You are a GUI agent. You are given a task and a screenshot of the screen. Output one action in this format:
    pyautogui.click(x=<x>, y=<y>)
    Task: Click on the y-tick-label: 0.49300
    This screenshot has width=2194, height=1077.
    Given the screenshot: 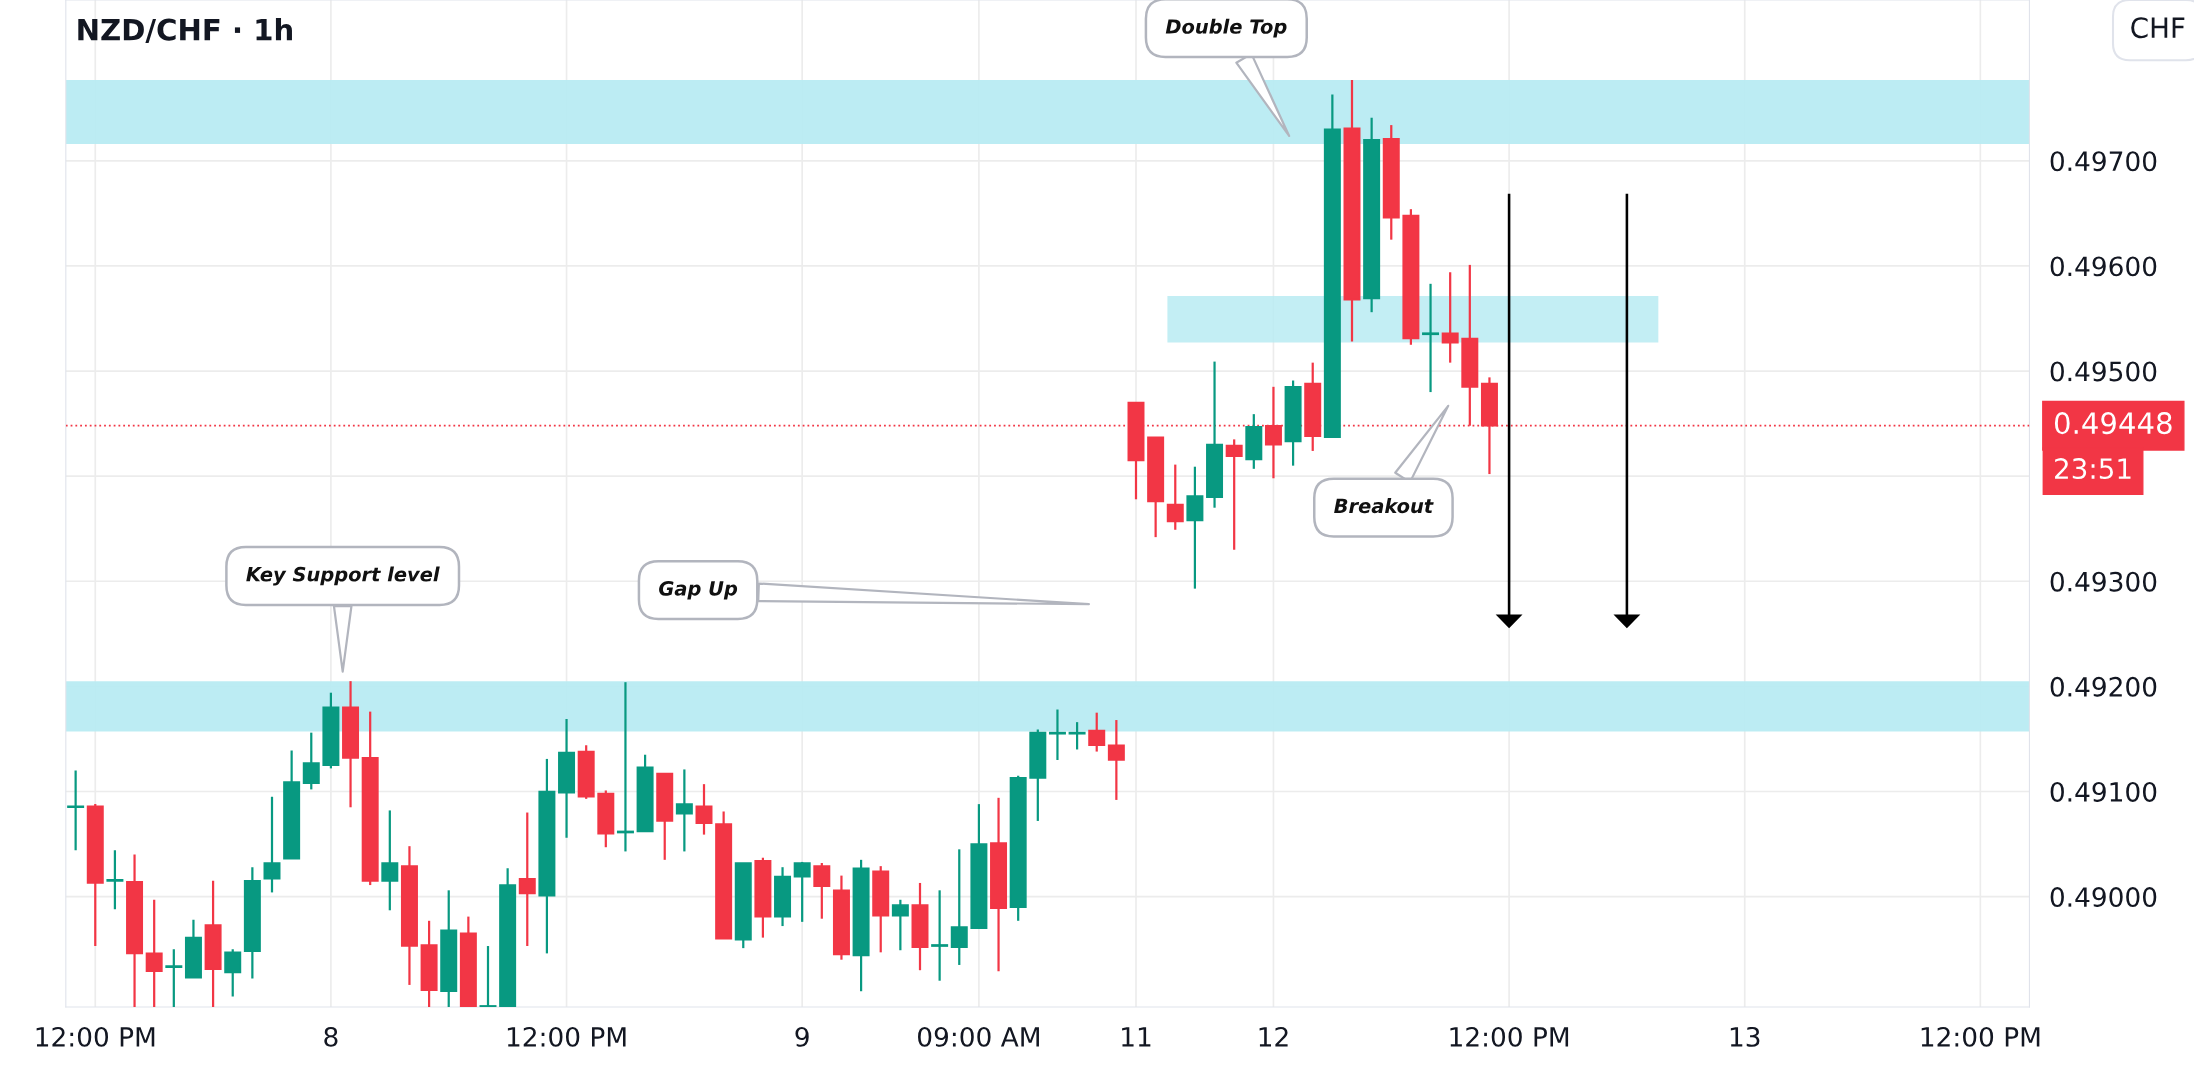 What is the action you would take?
    pyautogui.click(x=2103, y=581)
    